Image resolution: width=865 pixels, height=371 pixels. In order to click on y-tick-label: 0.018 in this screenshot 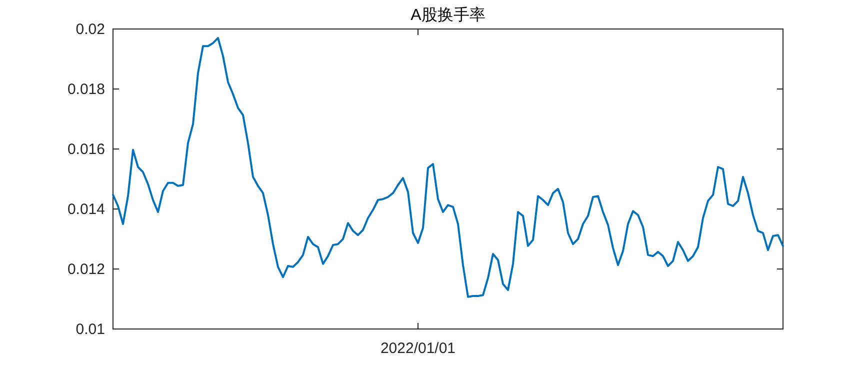, I will do `click(86, 89)`.